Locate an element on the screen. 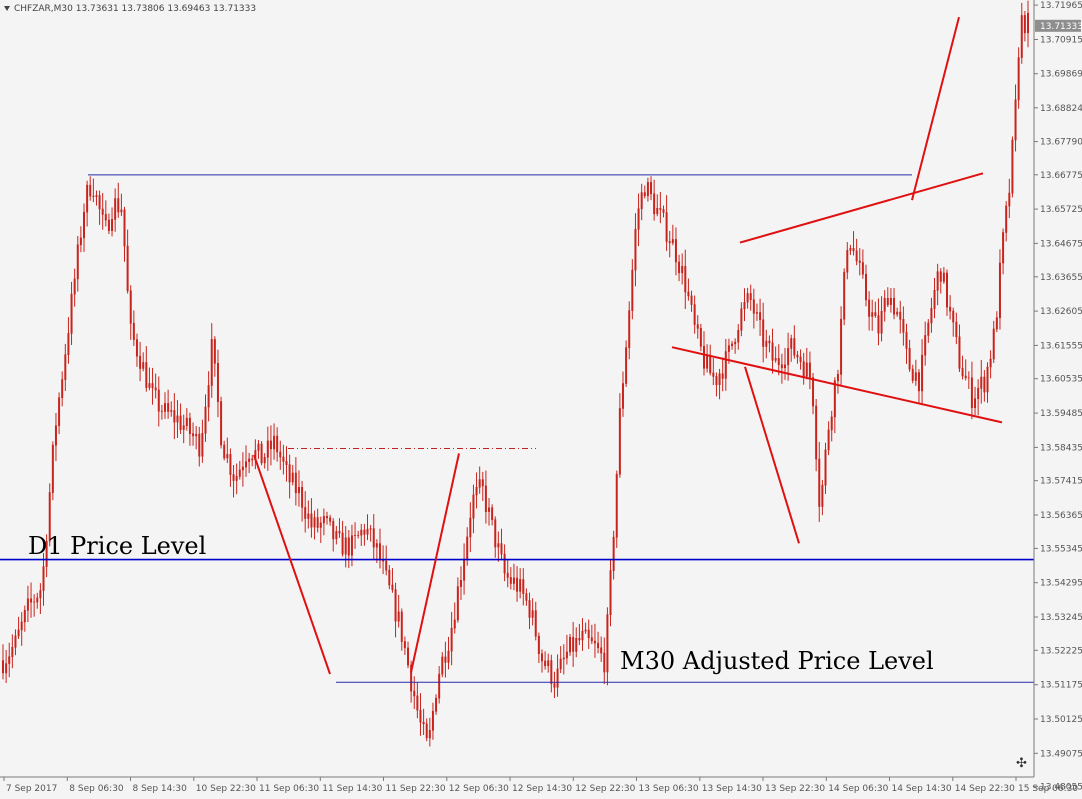 Image resolution: width=1082 pixels, height=799 pixels. x-tick-label: 11 Sep 22:30 is located at coordinates (416, 789).